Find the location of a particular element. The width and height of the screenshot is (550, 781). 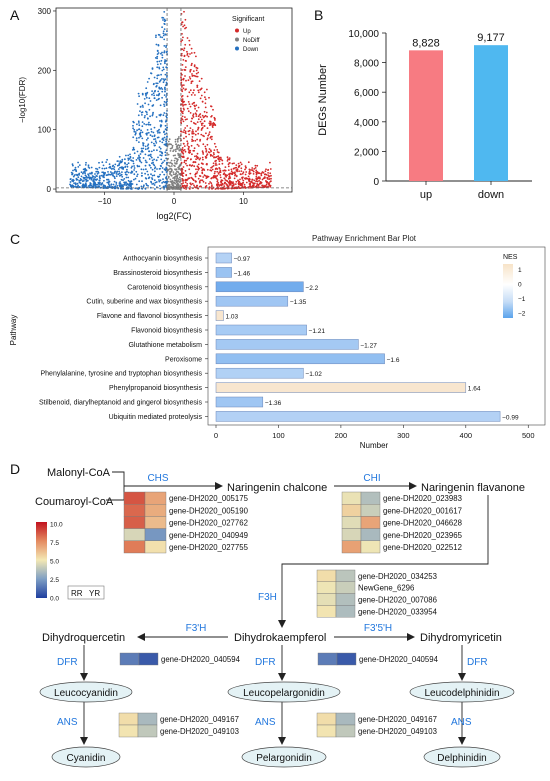

compound-leucocyanidin: Leucocyanidin is located at coordinates (86, 693).